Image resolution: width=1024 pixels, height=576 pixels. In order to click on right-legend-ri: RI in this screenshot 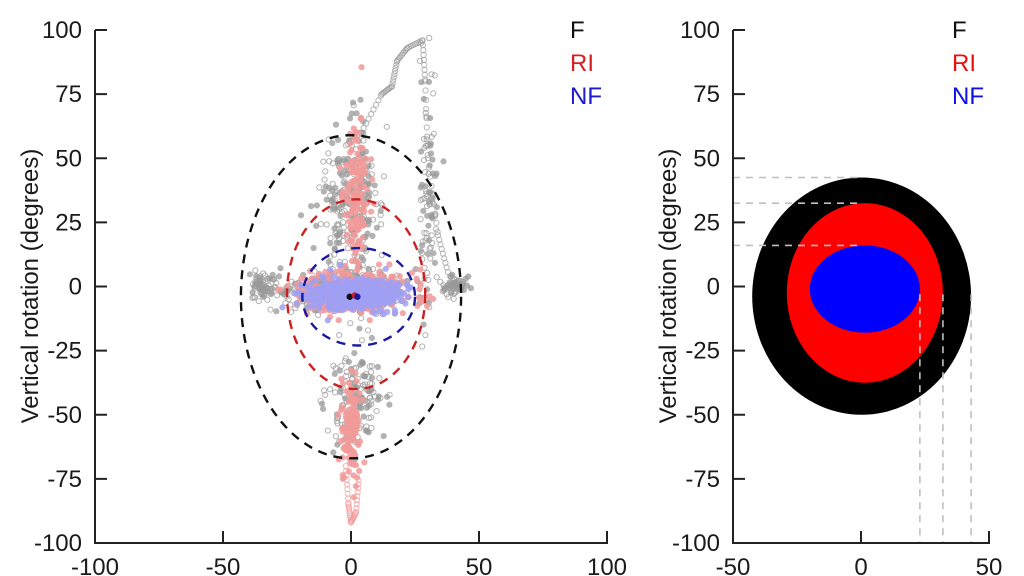, I will do `click(964, 63)`.